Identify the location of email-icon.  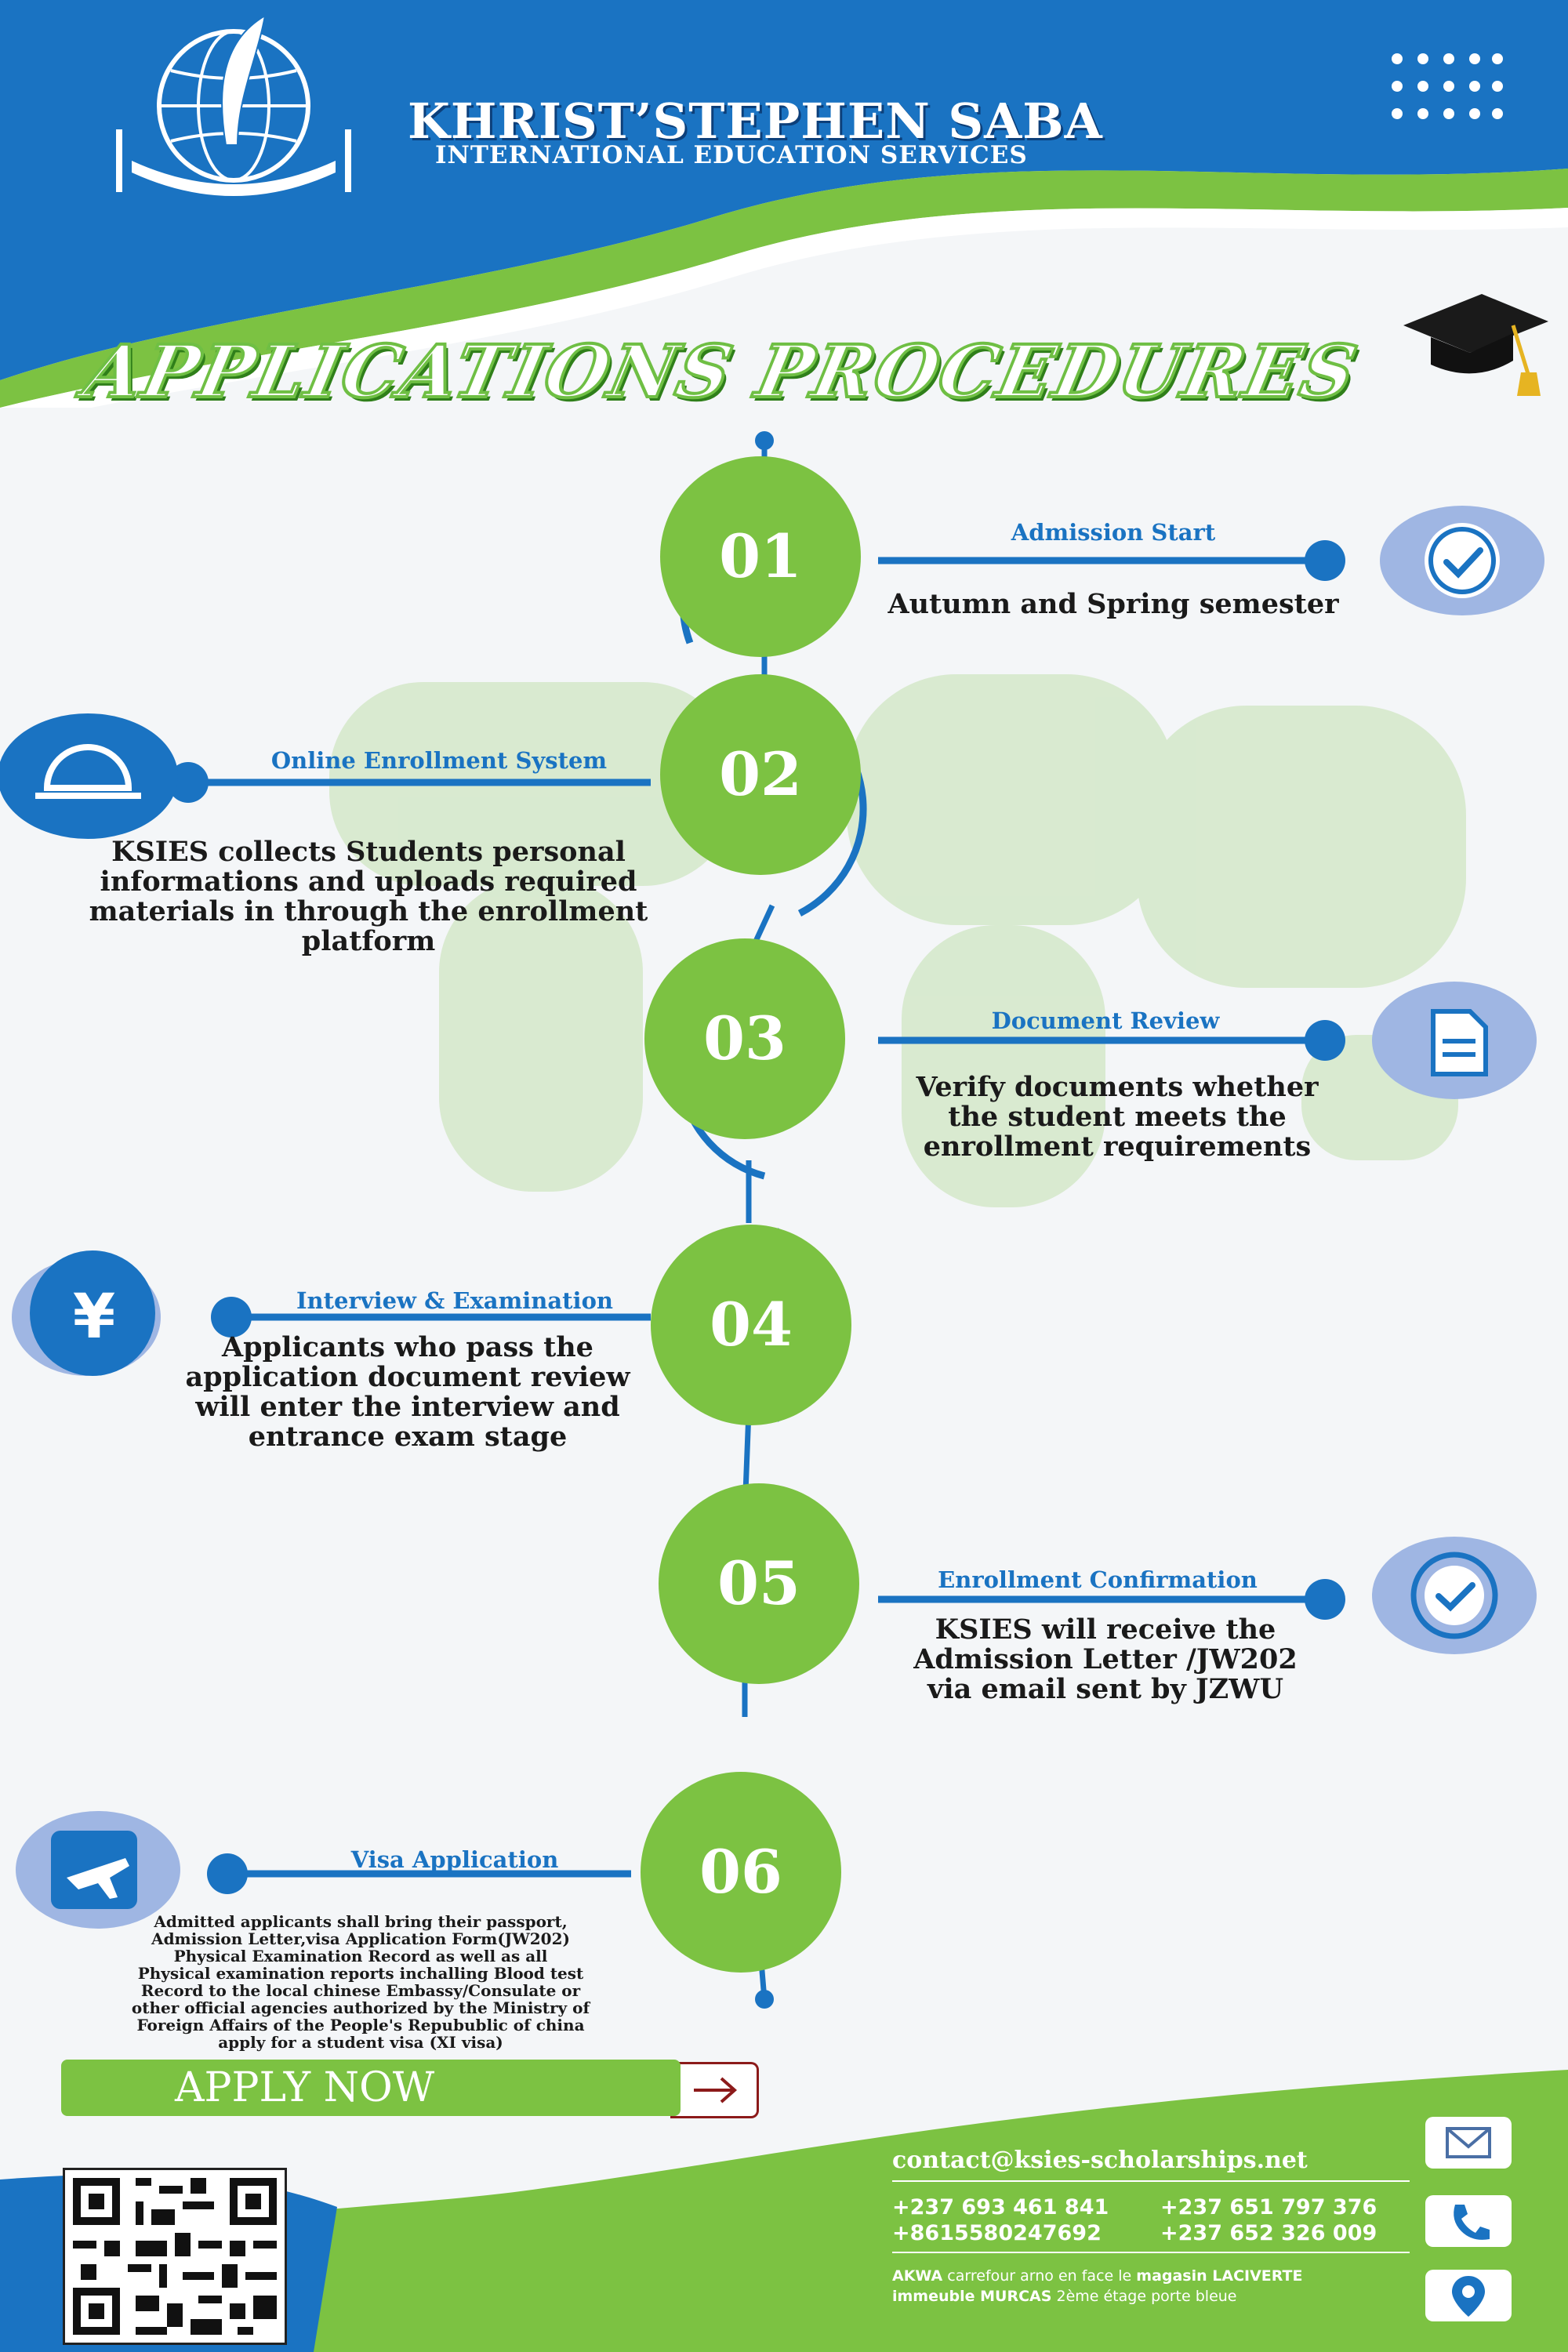
(1468, 2143).